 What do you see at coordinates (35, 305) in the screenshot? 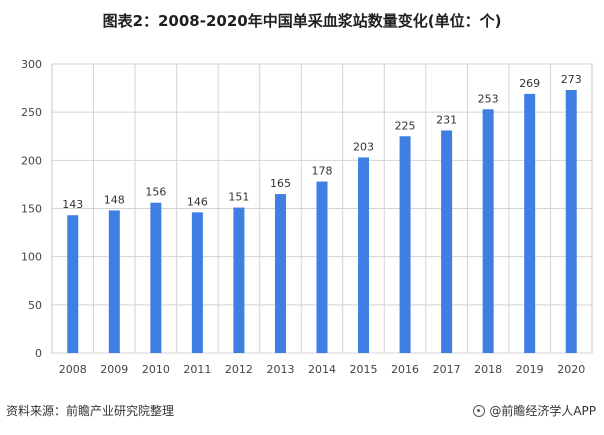
I see `y-tick-label: 50` at bounding box center [35, 305].